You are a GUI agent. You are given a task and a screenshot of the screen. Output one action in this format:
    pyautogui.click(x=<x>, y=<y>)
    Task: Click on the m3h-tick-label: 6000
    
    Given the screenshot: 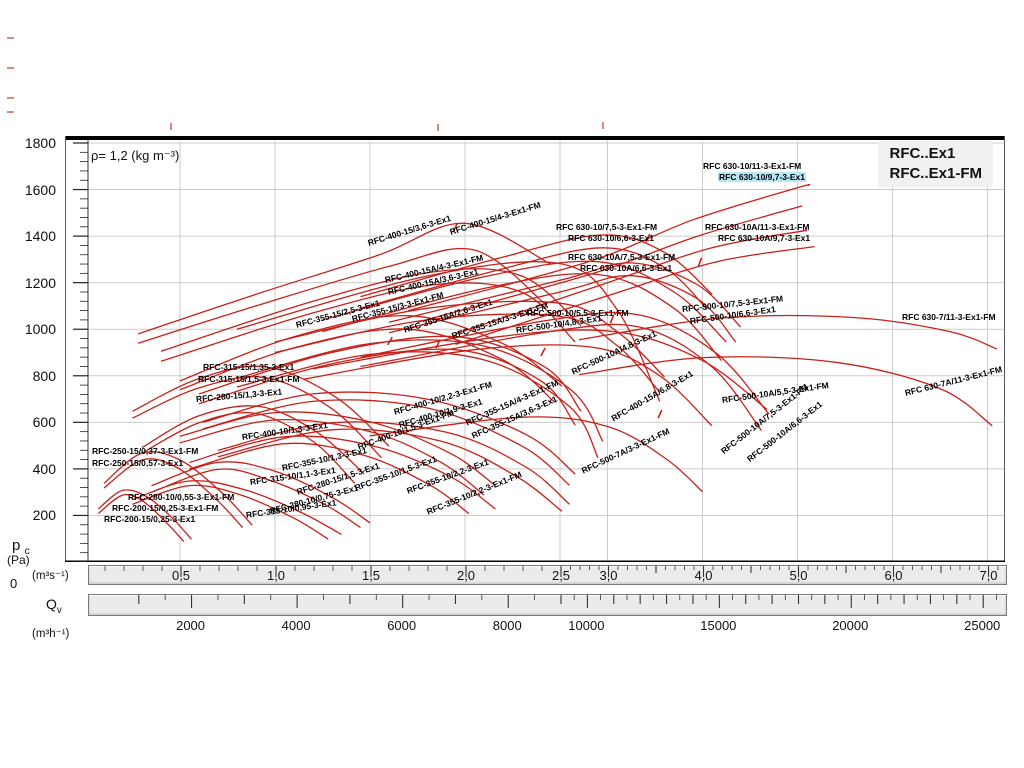 What is the action you would take?
    pyautogui.click(x=402, y=625)
    